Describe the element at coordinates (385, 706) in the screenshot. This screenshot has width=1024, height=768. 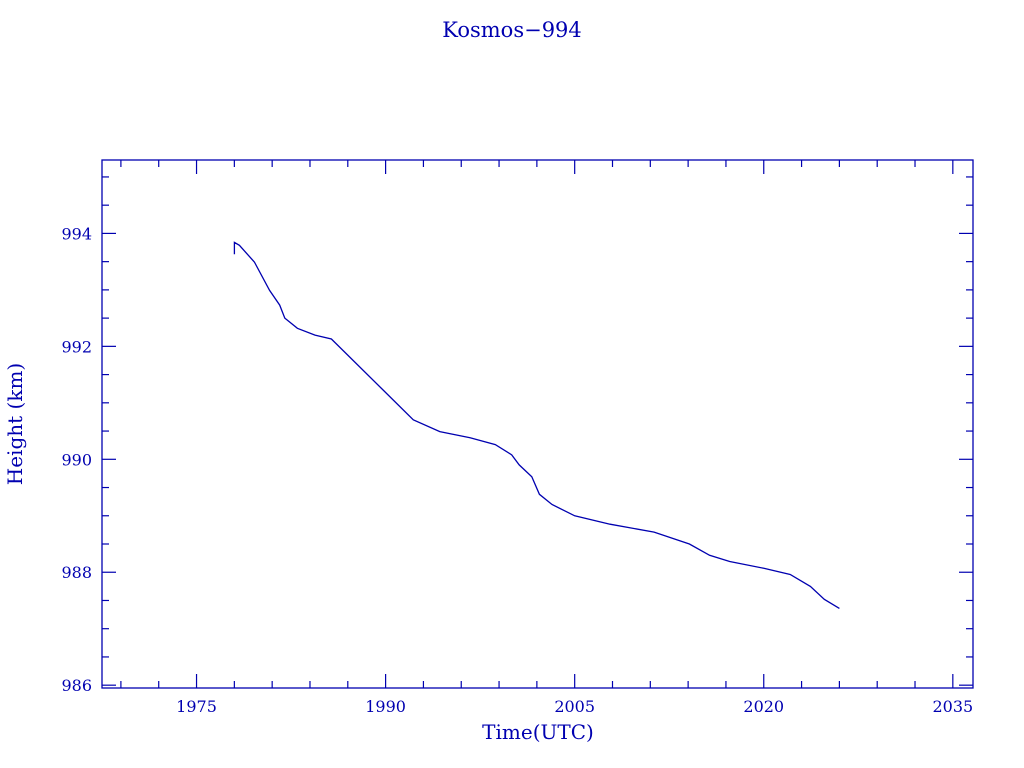
I see `x-tick-label: 1990` at that location.